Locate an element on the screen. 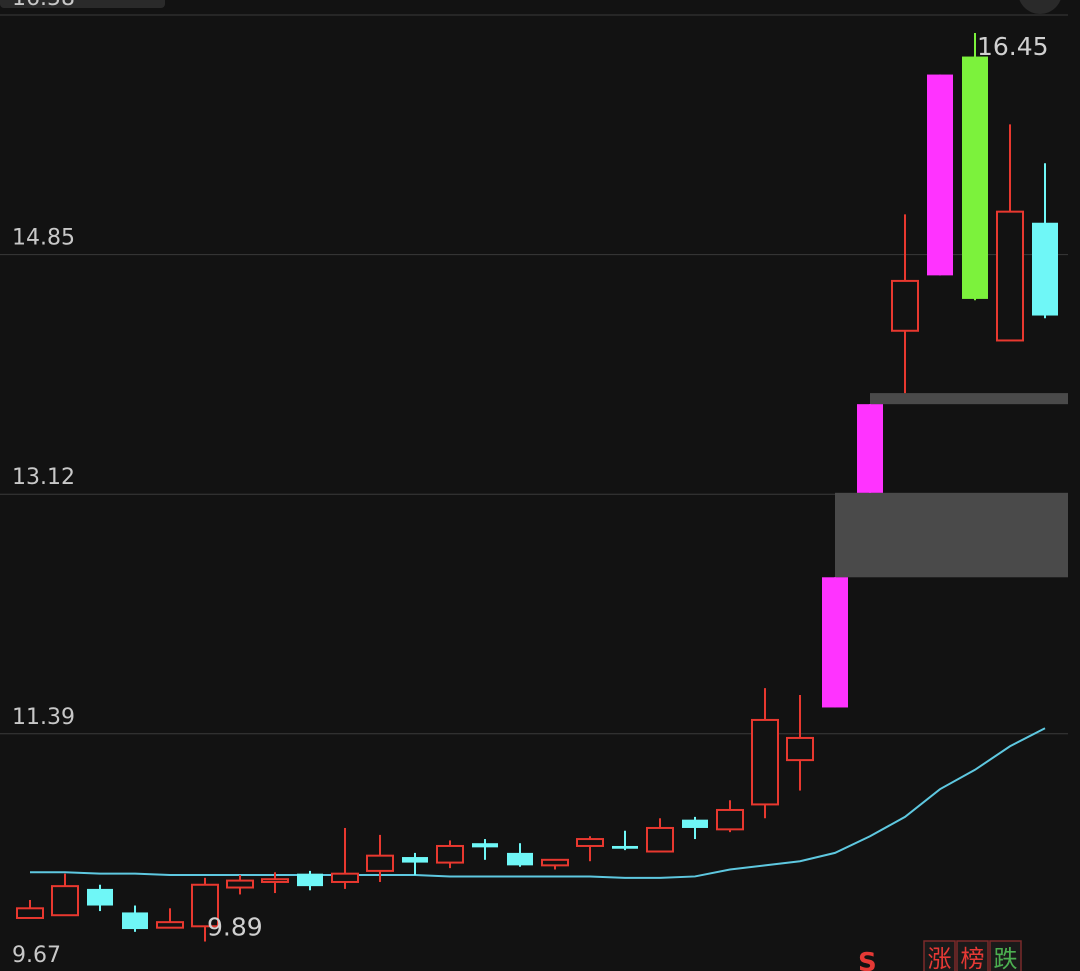 This screenshot has width=1080, height=971. signal-marker: S is located at coordinates (867, 959).